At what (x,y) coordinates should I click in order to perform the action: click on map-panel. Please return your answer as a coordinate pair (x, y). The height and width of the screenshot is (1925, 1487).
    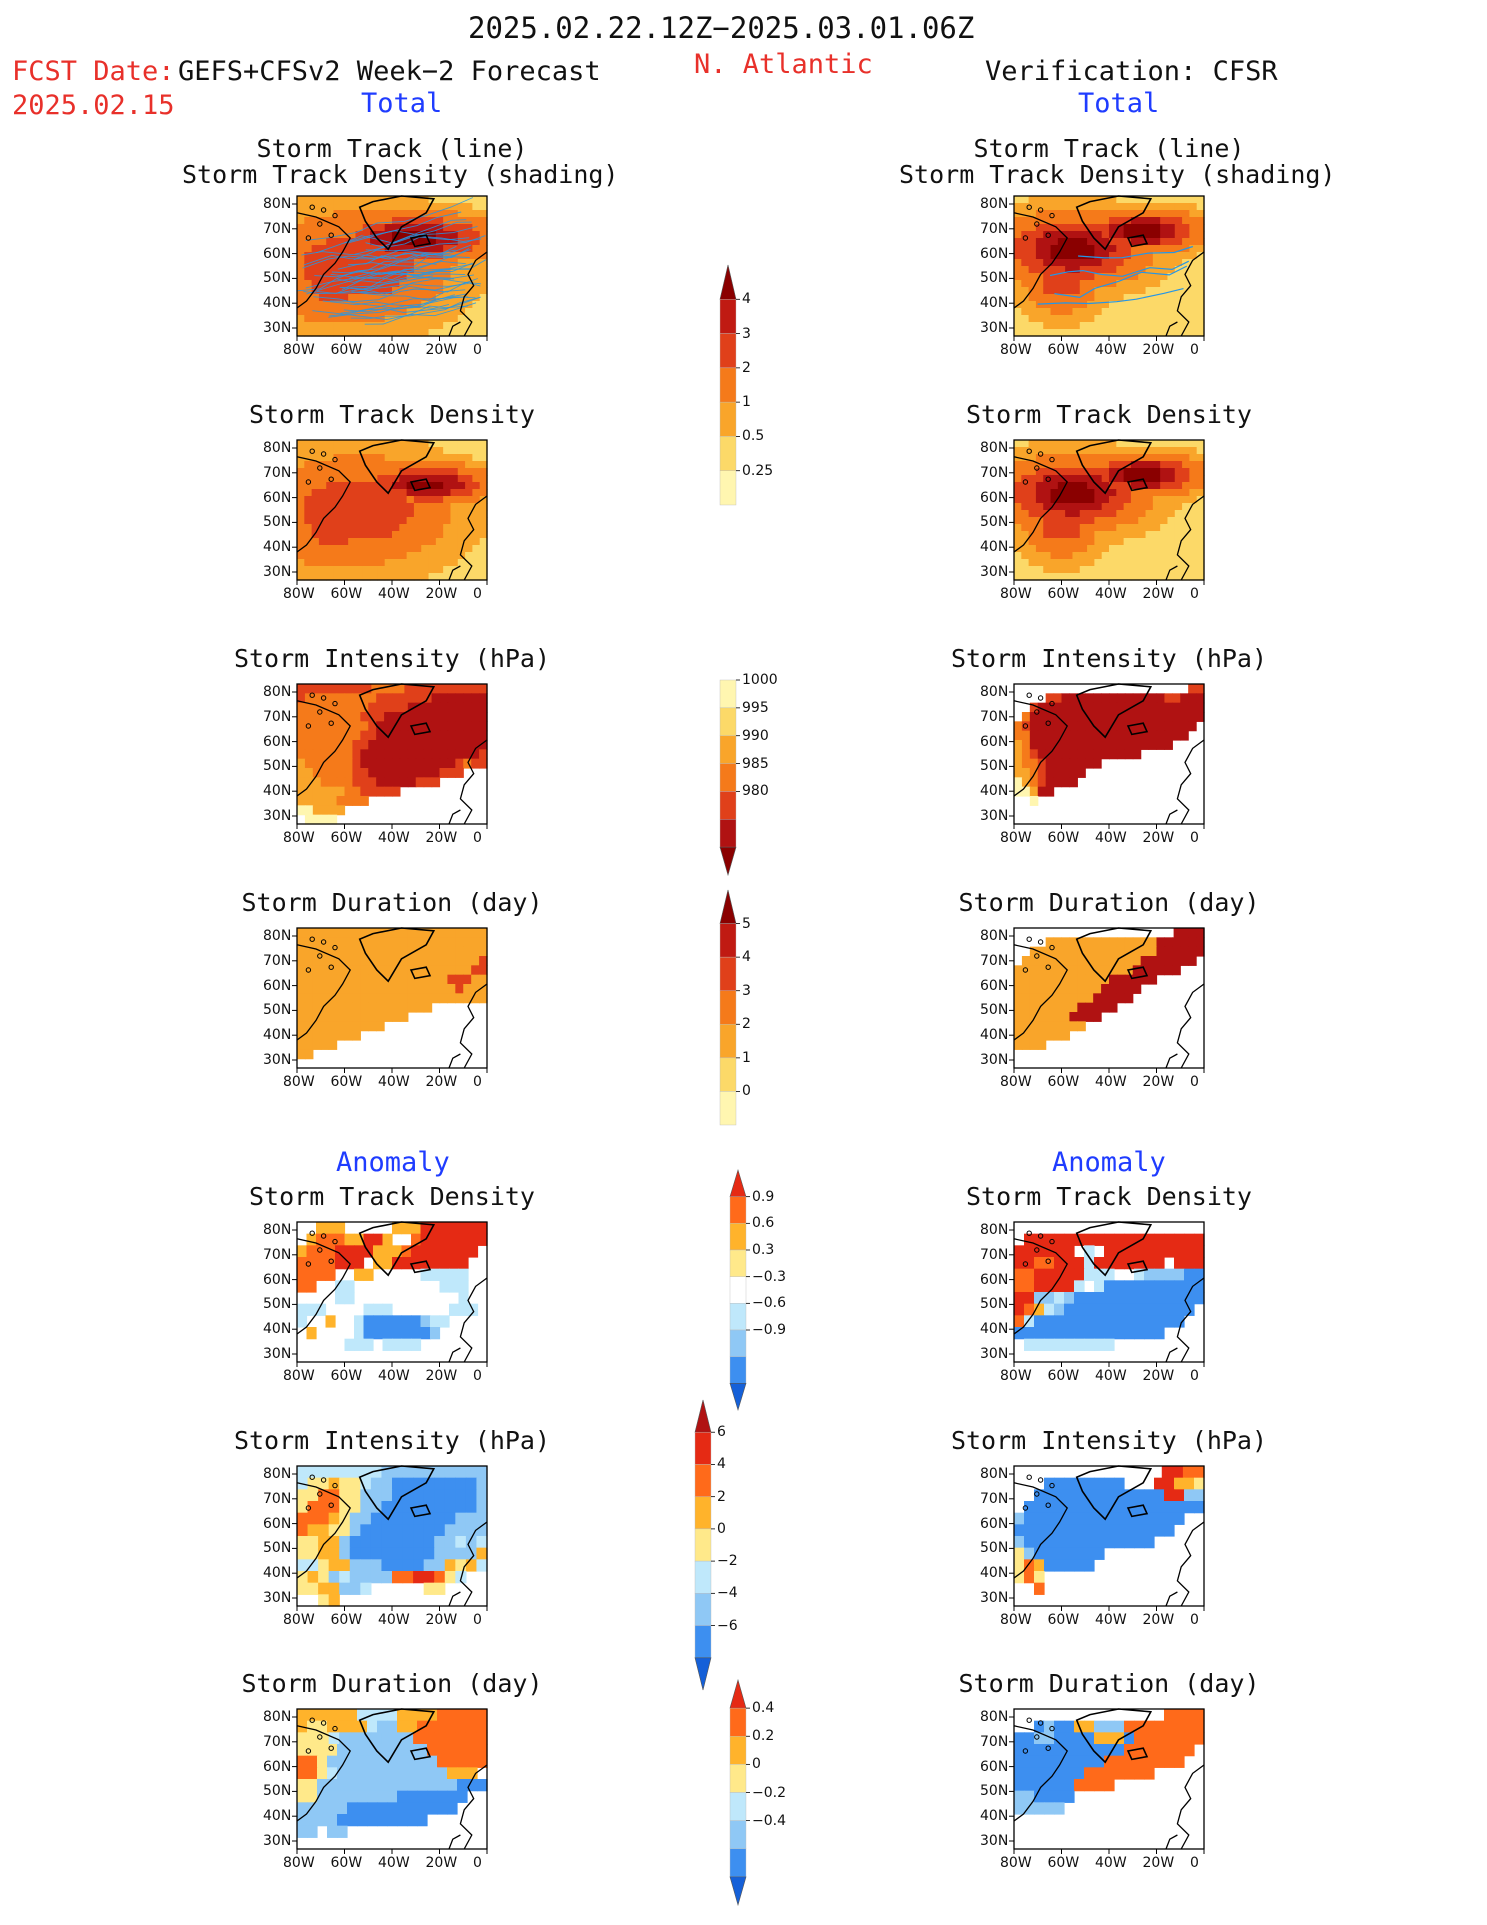
    Looking at the image, I should click on (390, 1538).